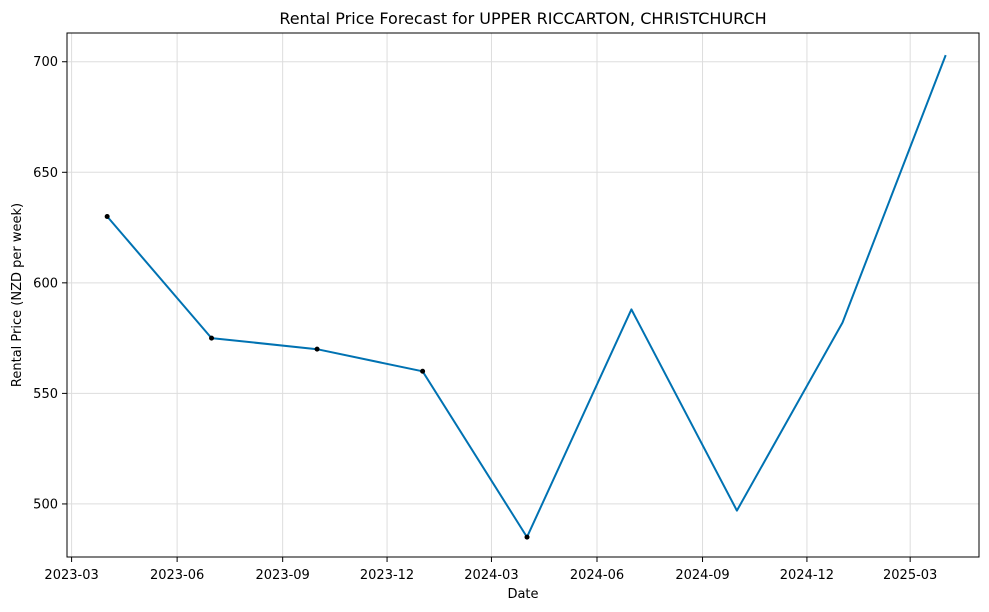  I want to click on x-tick-label: 2024-06, so click(597, 575).